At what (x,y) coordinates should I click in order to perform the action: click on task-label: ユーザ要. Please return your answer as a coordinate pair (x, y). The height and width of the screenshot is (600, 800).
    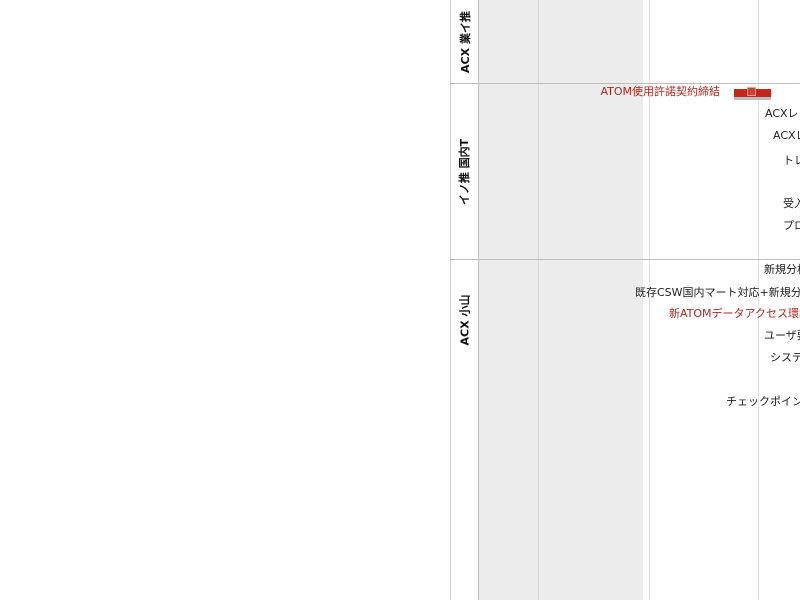
    Looking at the image, I should click on (782, 335).